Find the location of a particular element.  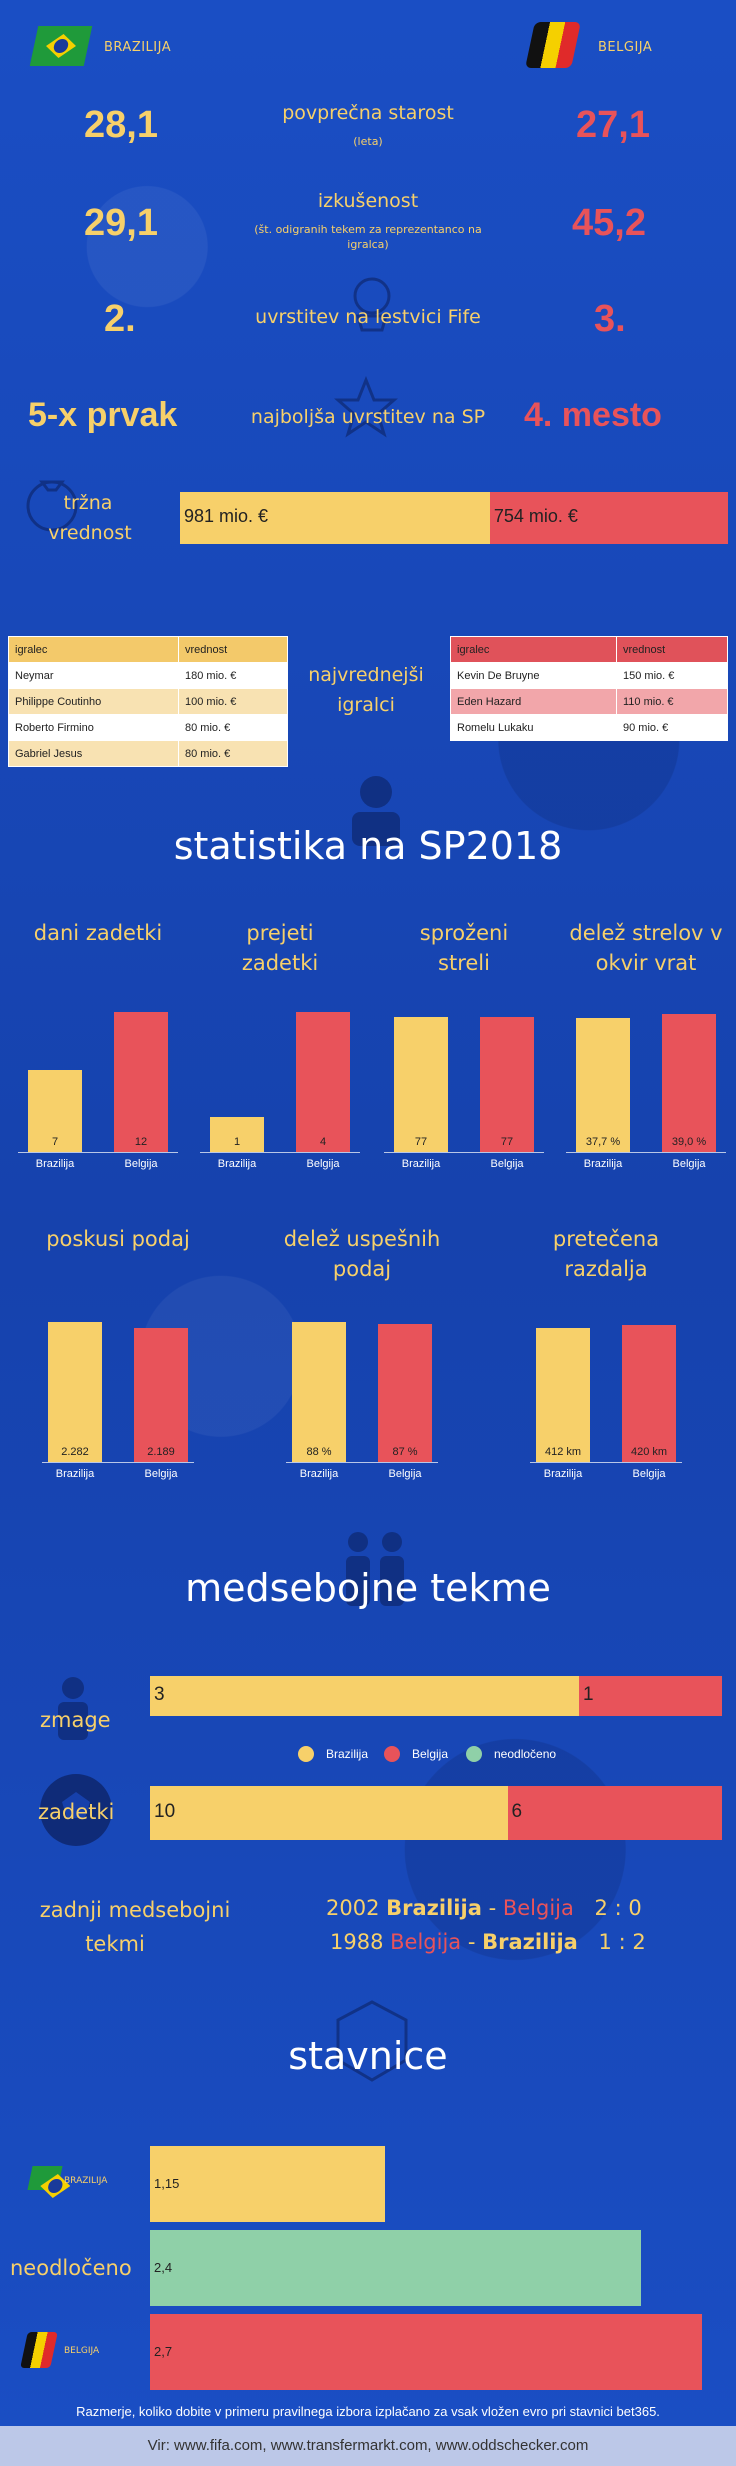

experience-home-value: 29,1 is located at coordinates (121, 223).